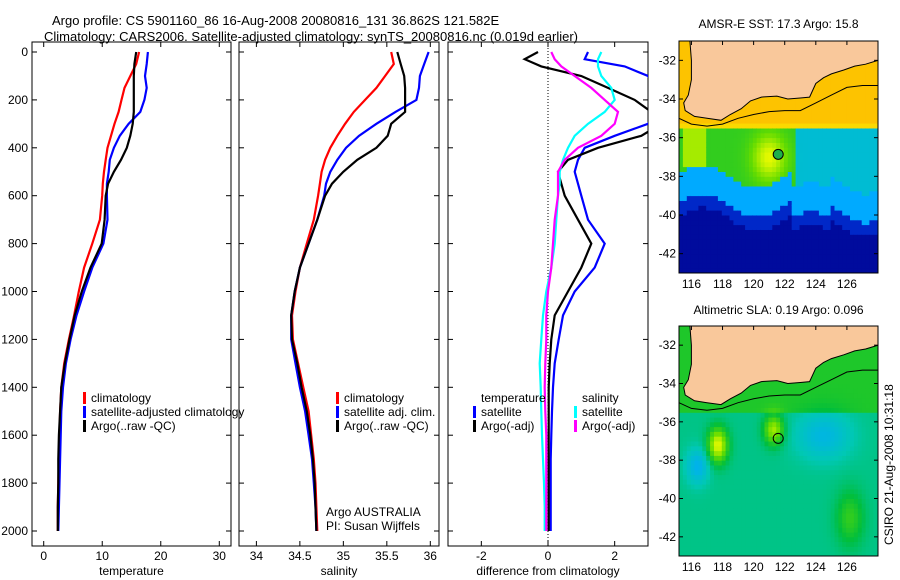 The image size is (900, 580). Describe the element at coordinates (18, 100) in the screenshot. I see `y-tick-label: 200` at that location.